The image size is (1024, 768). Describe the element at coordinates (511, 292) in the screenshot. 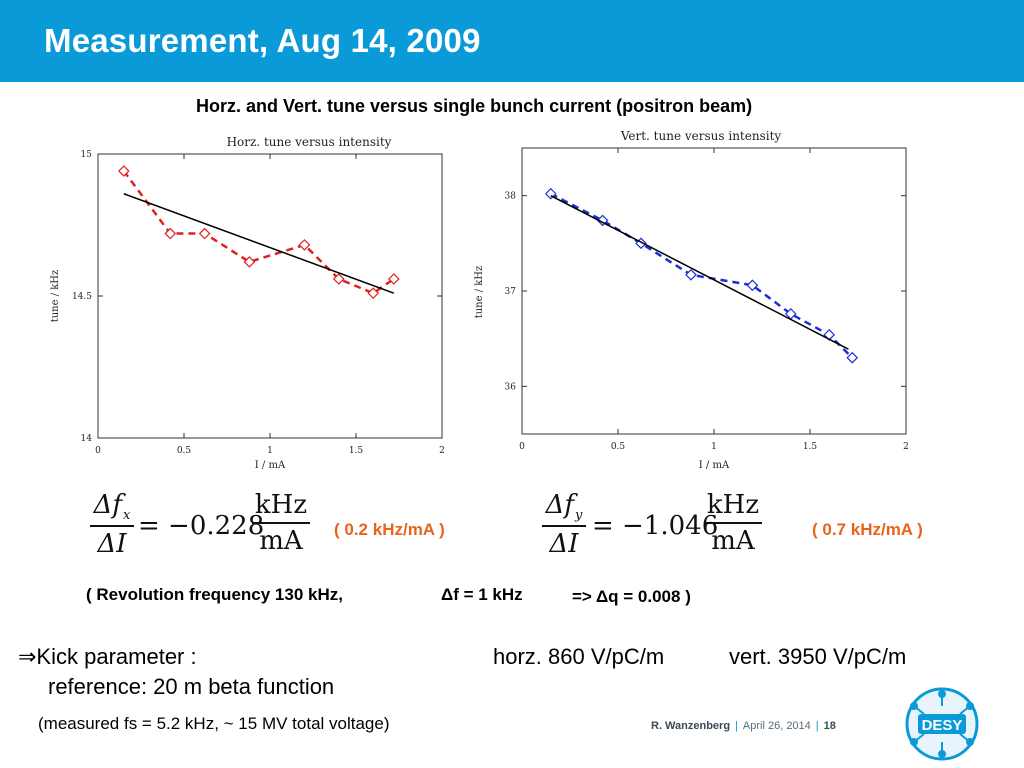

I see `y-tick-label: 37` at that location.